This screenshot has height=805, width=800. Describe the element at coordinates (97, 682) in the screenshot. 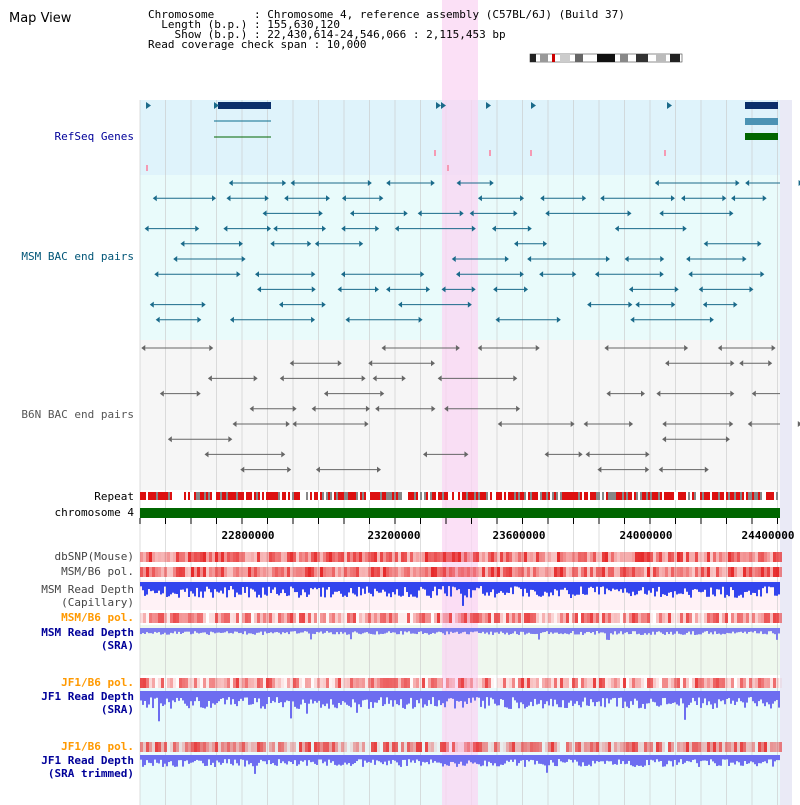

I see `track-label-jf1-pol-1: JF1/B6 pol.` at that location.